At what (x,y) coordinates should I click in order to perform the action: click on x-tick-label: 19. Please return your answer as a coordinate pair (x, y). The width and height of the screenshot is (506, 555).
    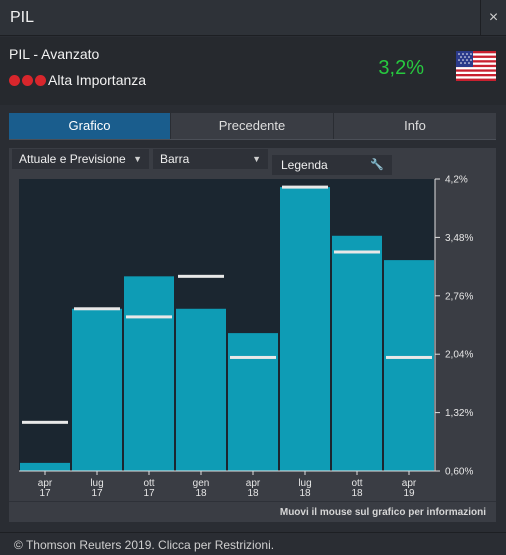
    Looking at the image, I should click on (409, 493).